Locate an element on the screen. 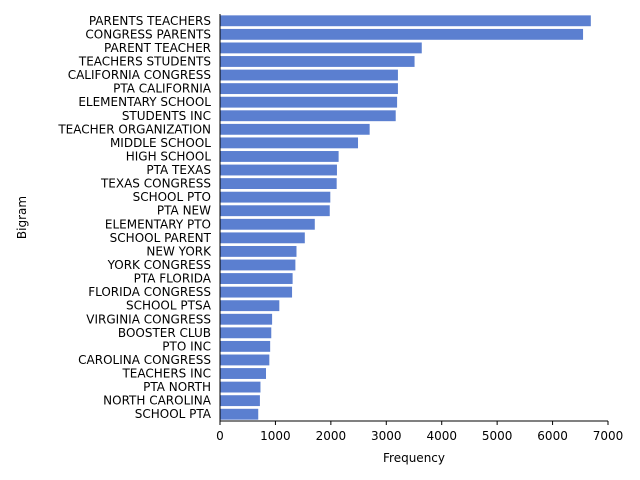  x-axis-ticks: 0 1000 2000 3000 4000 5000 6000 7000 is located at coordinates (419, 432).